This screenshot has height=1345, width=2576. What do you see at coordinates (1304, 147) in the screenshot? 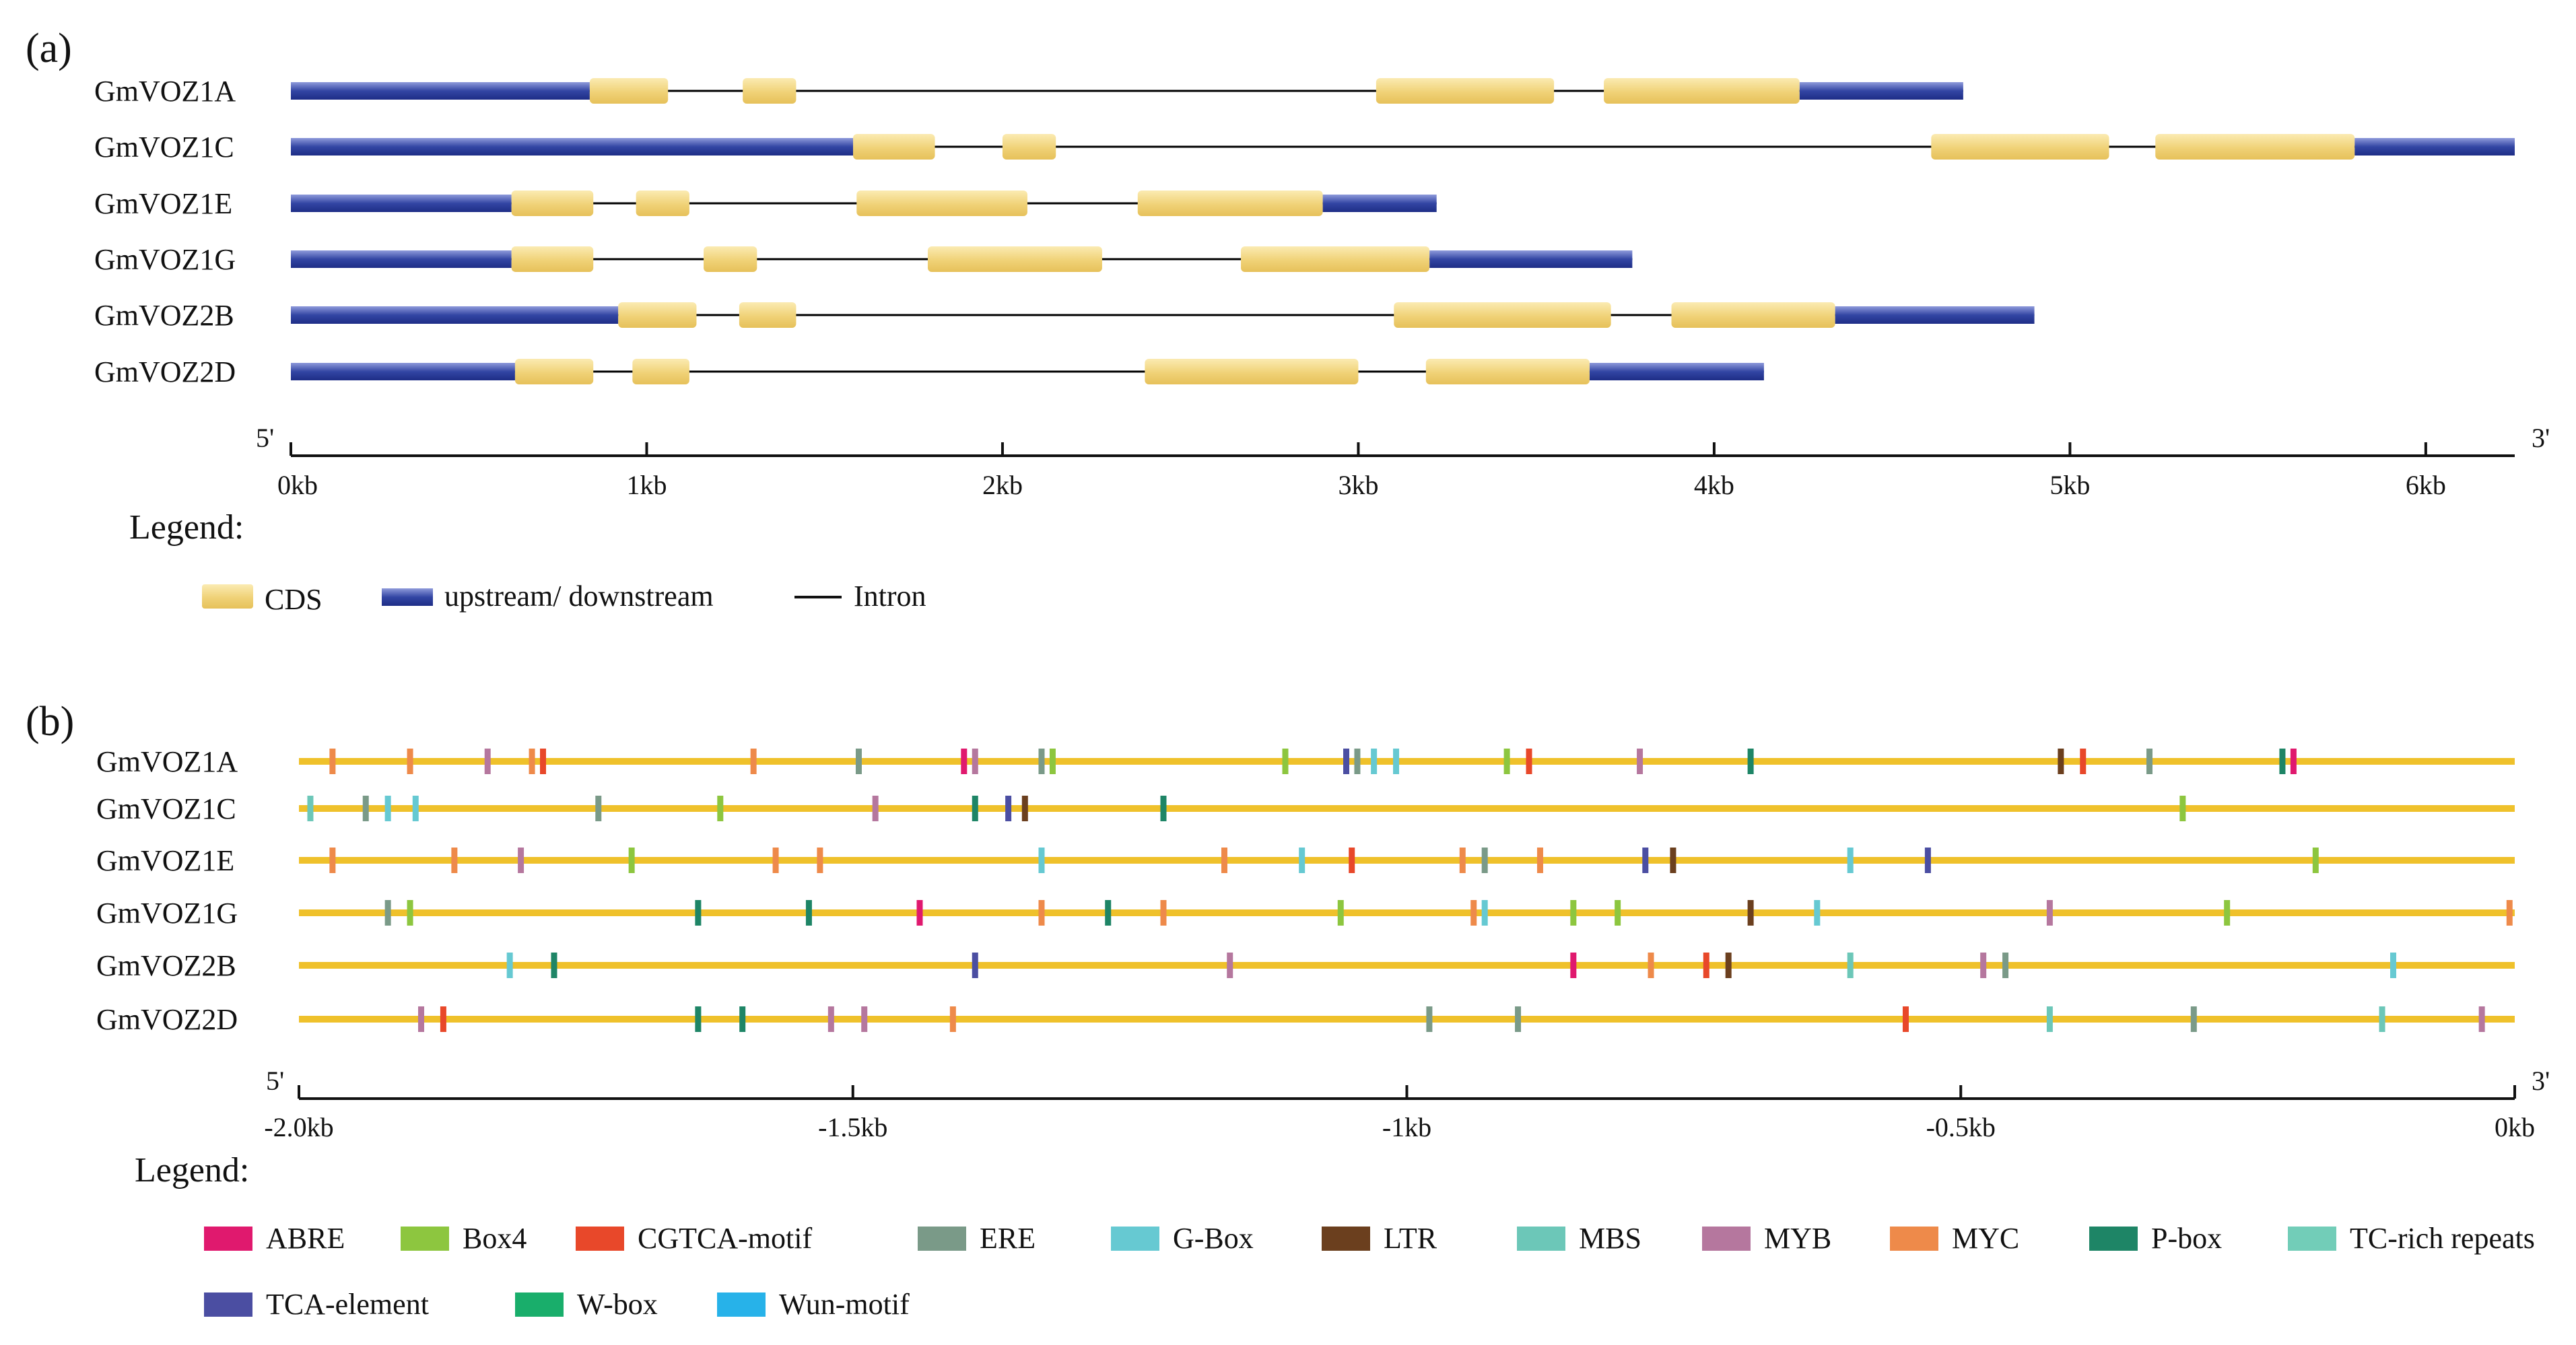
I see `gene-row: GmVOZ1C` at bounding box center [1304, 147].